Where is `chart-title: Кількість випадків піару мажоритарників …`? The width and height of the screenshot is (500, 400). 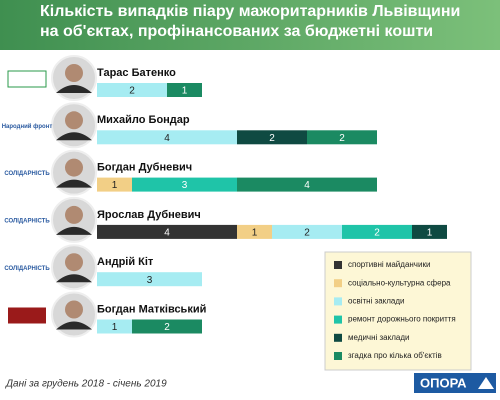 chart-title: Кількість випадків піару мажоритарників … is located at coordinates (250, 21).